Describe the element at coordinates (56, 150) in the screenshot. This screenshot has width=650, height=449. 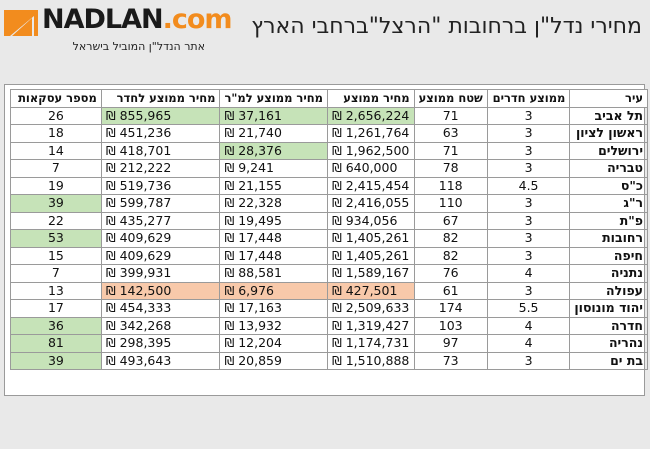
I see `cell-deals: 14` at that location.